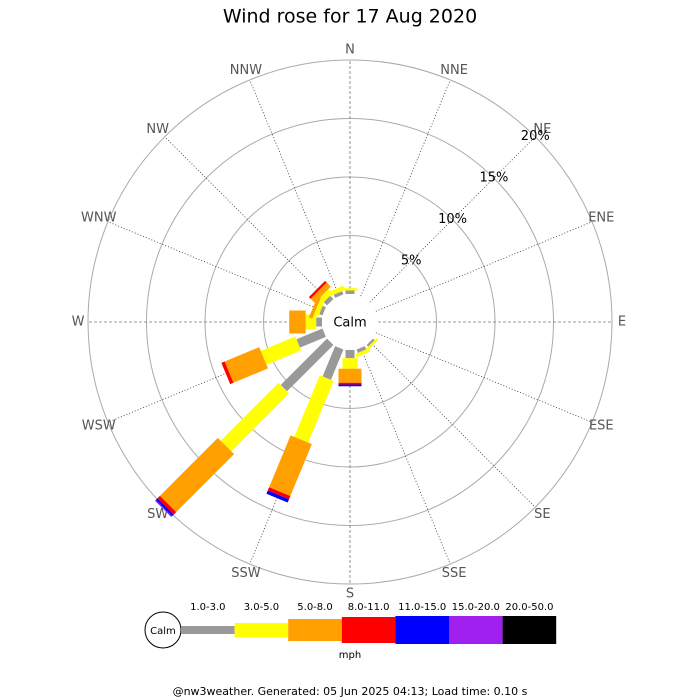 This screenshot has width=700, height=700. Describe the element at coordinates (163, 631) in the screenshot. I see `legend-calm-label: Calm` at that location.